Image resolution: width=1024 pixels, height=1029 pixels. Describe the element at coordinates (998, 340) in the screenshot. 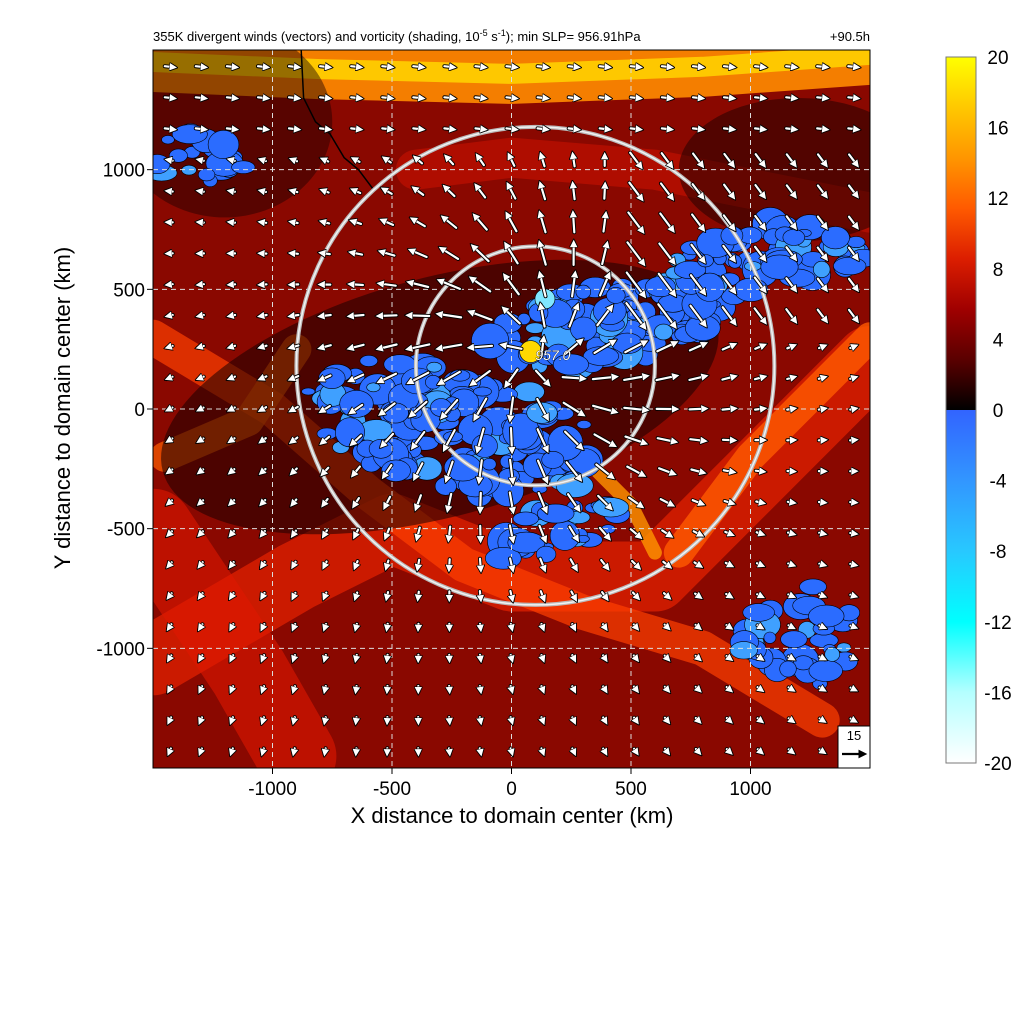

I see `colorbar-tick-label: 4` at that location.